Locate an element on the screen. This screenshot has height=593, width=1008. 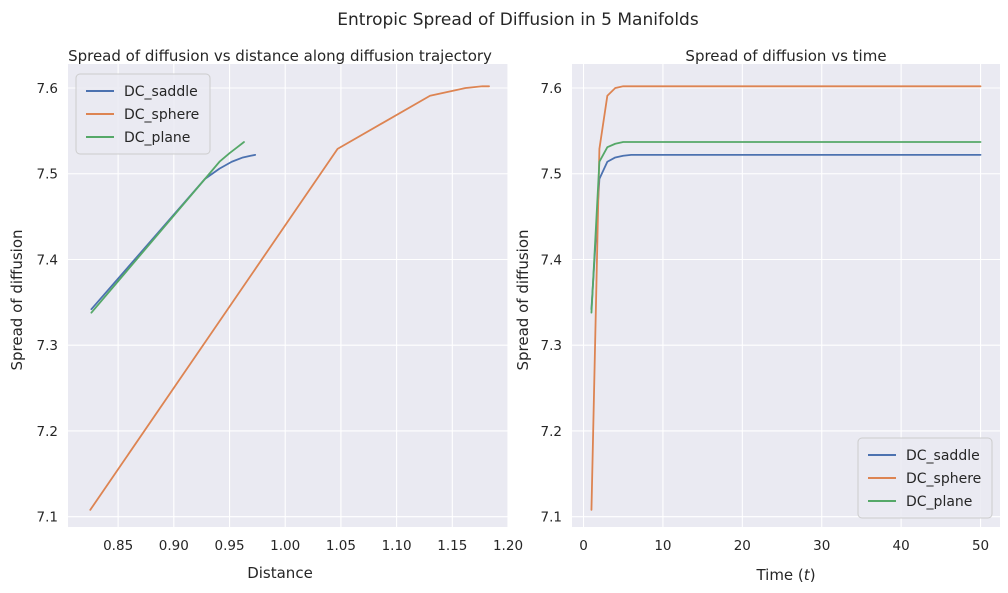
x-tick-label: 1.00 is located at coordinates (285, 546).